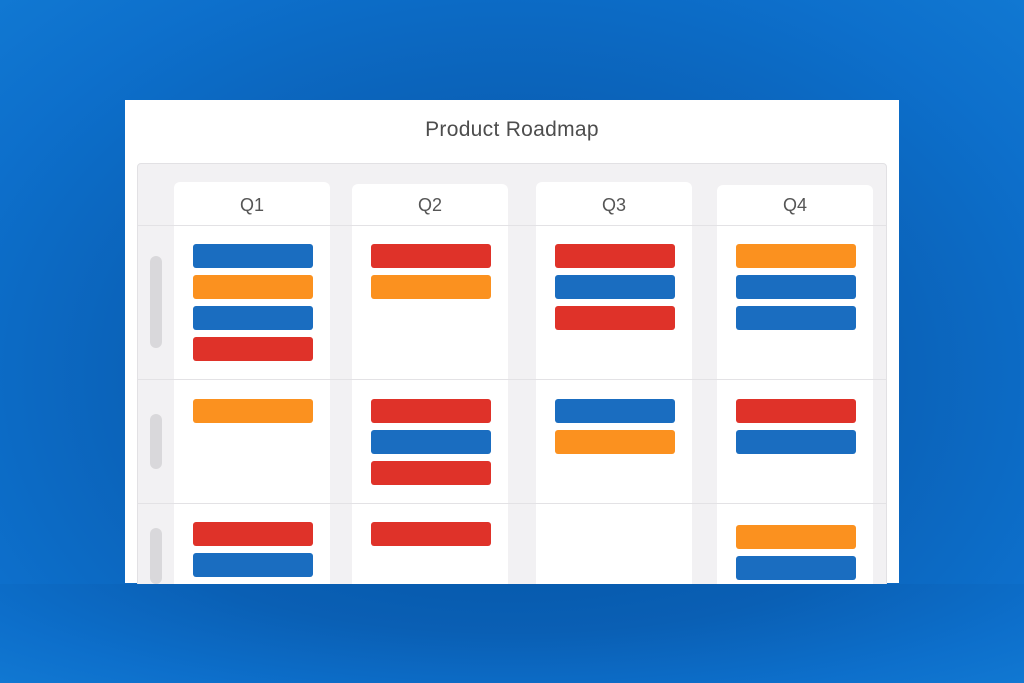 This screenshot has width=1024, height=683. Describe the element at coordinates (512, 129) in the screenshot. I see `page-title: Product Roadmap` at that location.